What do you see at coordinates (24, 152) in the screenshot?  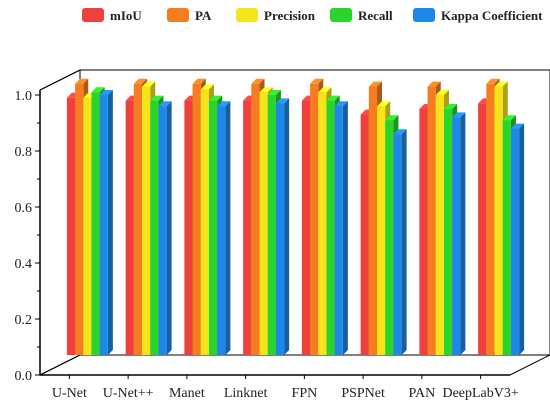 I see `y-tick-label: 0.8` at bounding box center [24, 152].